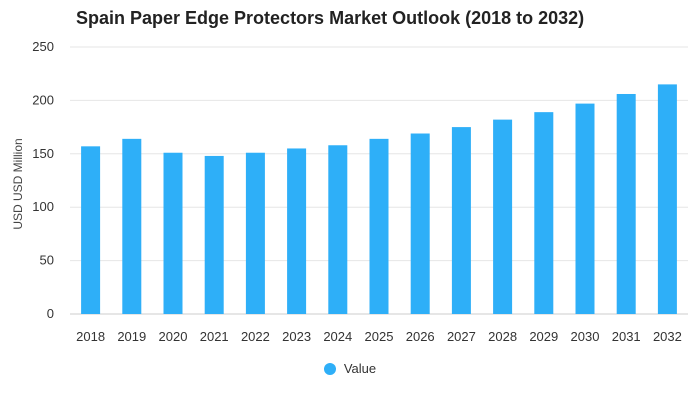 Image resolution: width=700 pixels, height=400 pixels. What do you see at coordinates (585, 208) in the screenshot?
I see `bar-2030` at bounding box center [585, 208].